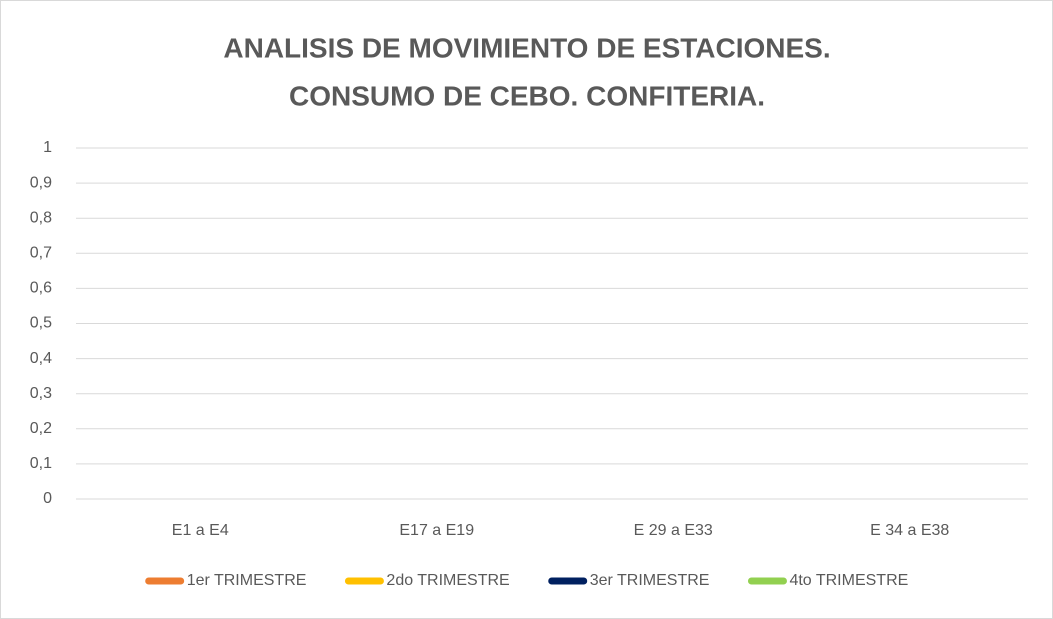  What do you see at coordinates (41, 182) in the screenshot?
I see `y-tick-label: 0,9` at bounding box center [41, 182].